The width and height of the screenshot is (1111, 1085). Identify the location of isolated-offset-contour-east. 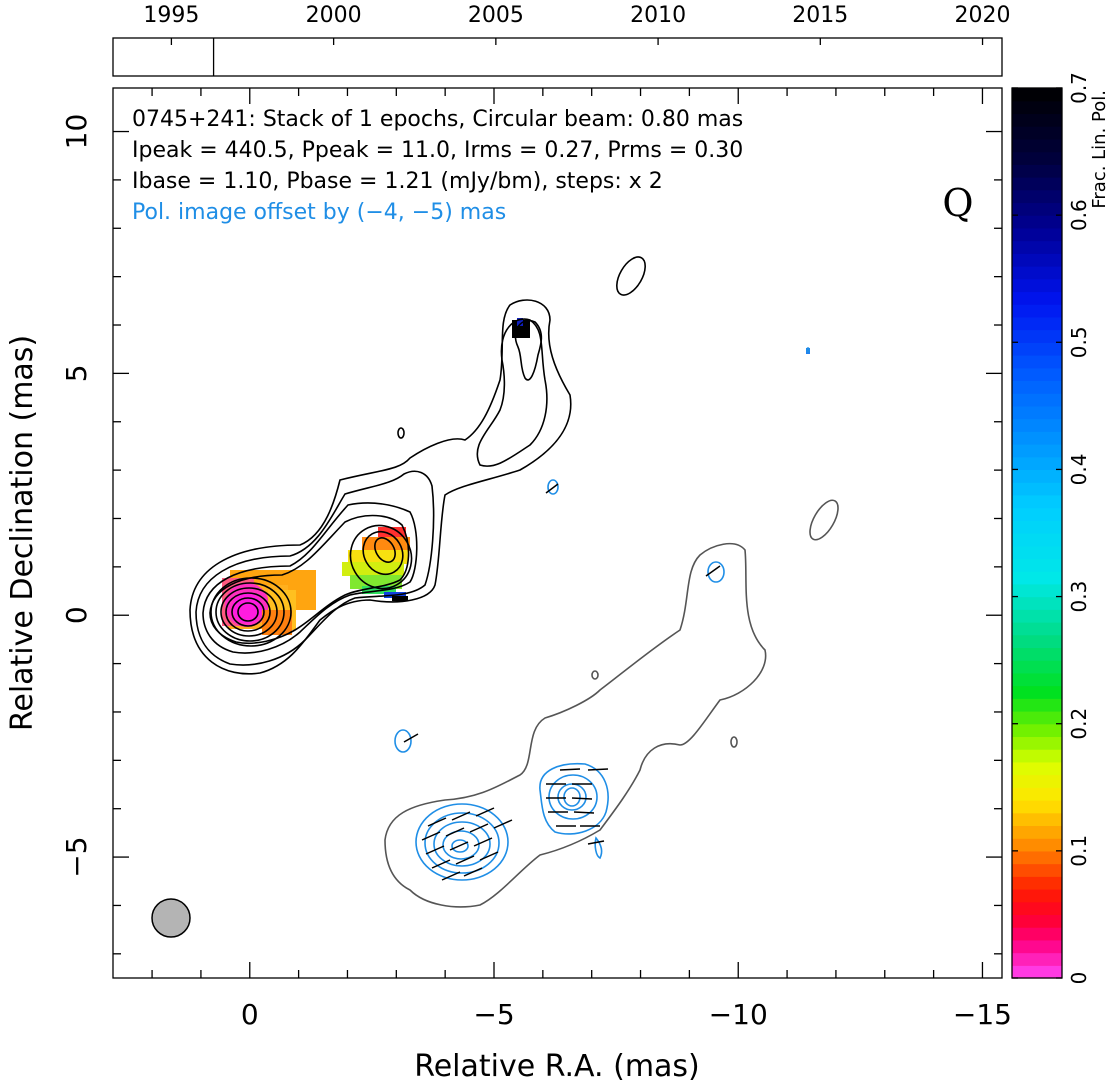
(824, 520).